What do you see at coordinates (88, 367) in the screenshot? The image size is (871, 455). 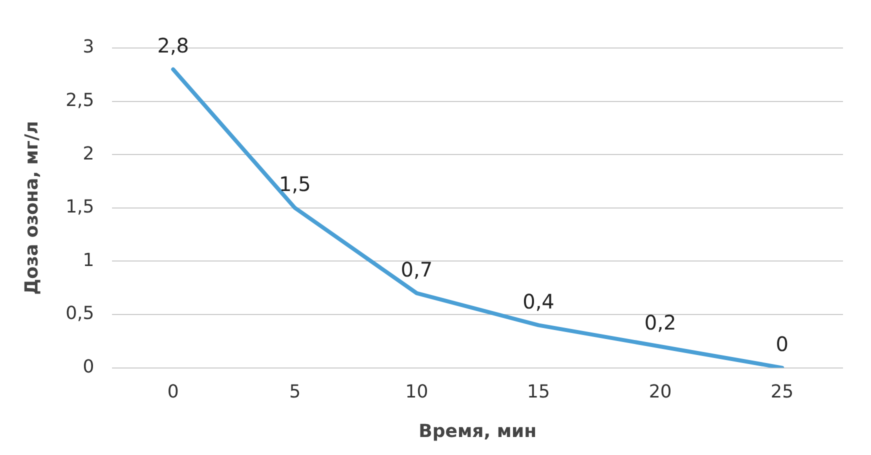 I see `y-tick-label: 0` at bounding box center [88, 367].